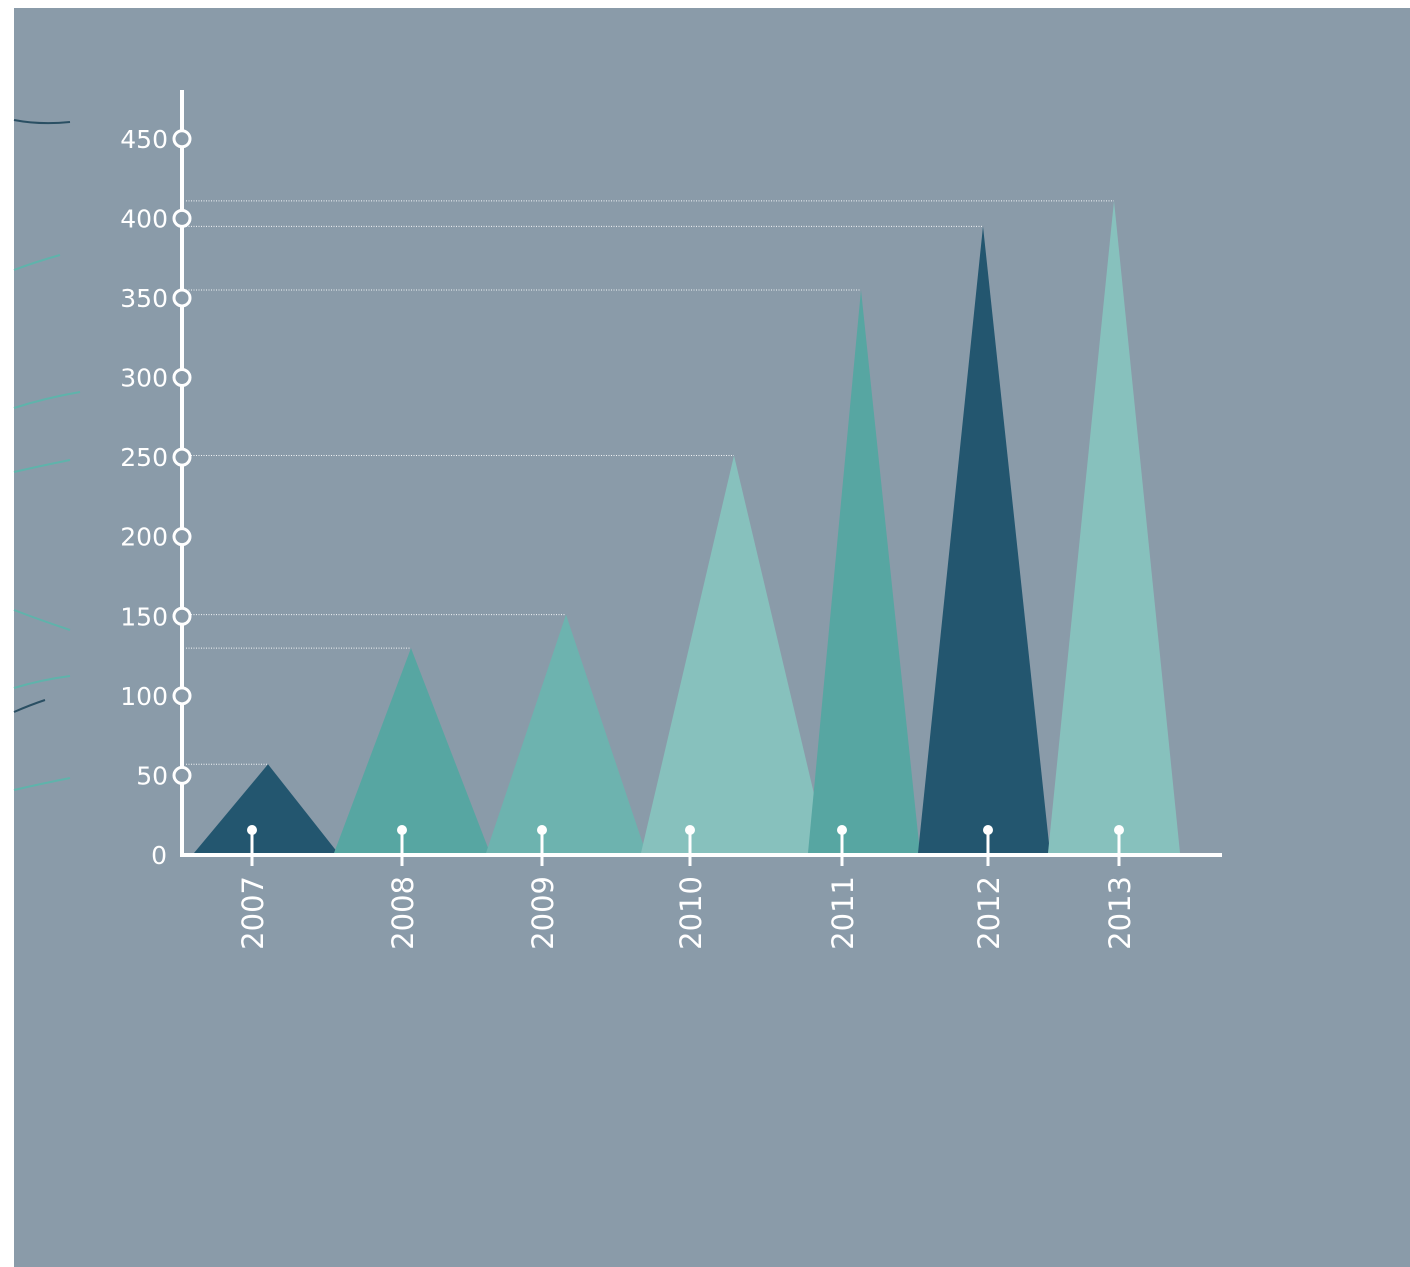 This screenshot has width=1410, height=1267. Describe the element at coordinates (402, 830) in the screenshot. I see `x-tick-dot-2008` at that location.